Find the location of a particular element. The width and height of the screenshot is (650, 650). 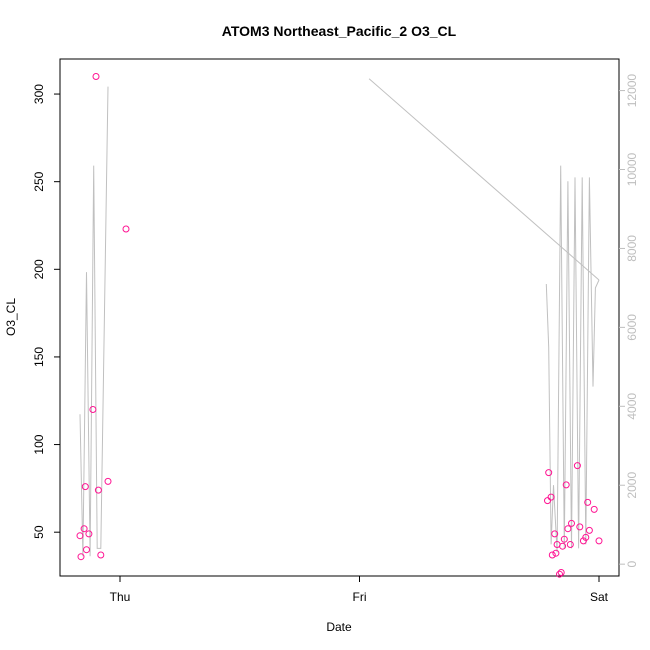

y-axis-right: 0 2000 4000 6000 8000 10000 12000 is located at coordinates (629, 321).